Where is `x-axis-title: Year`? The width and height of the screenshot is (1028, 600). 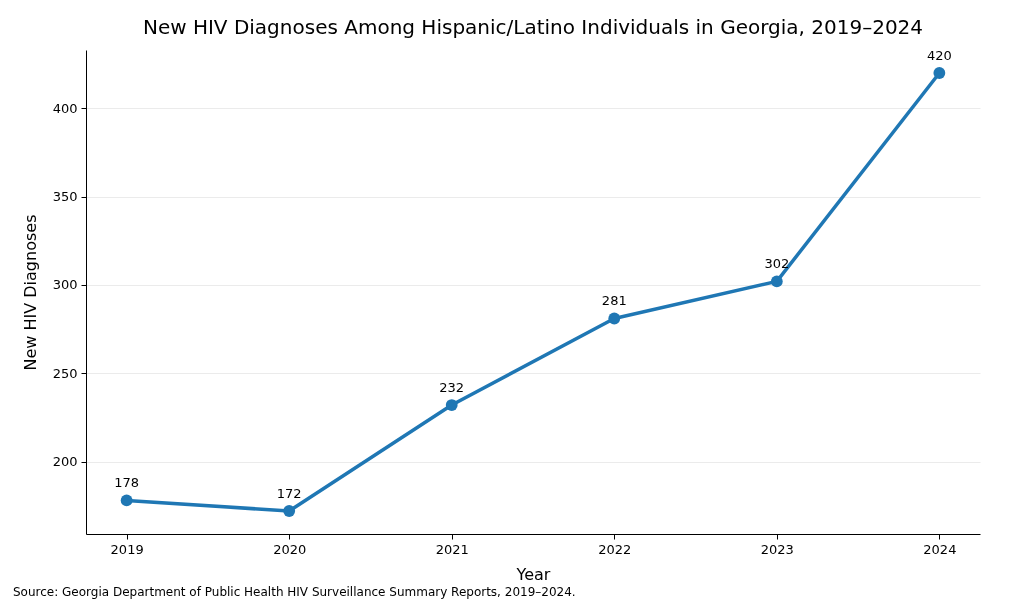 x-axis-title: Year is located at coordinates (533, 574).